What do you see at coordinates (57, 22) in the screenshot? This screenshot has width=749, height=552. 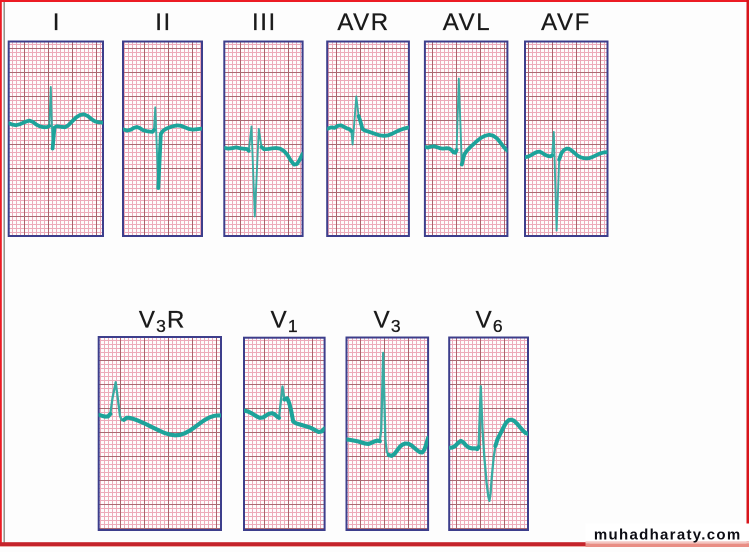 I see `svg-text: I` at bounding box center [57, 22].